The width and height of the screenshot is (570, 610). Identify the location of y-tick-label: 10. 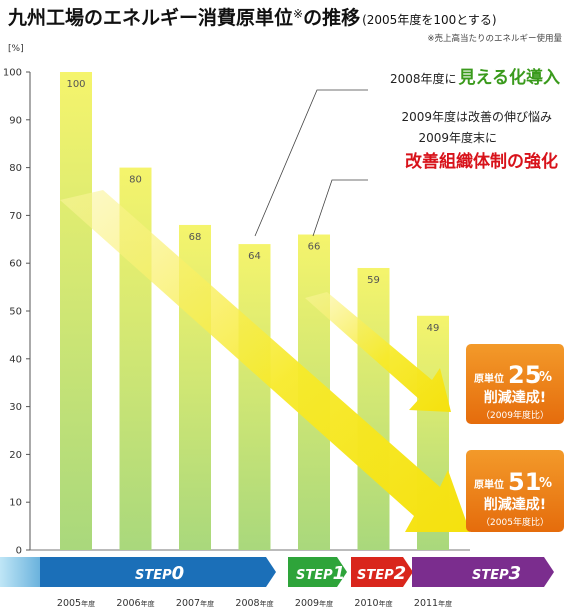
(15, 503).